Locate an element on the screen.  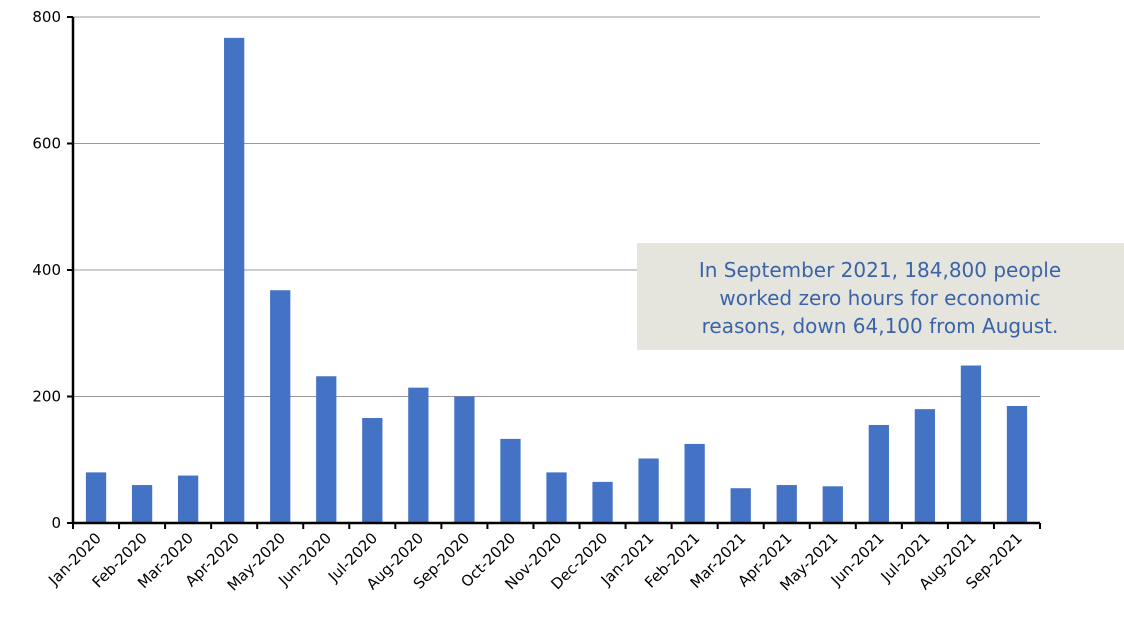
annotation-box is located at coordinates (880, 296).